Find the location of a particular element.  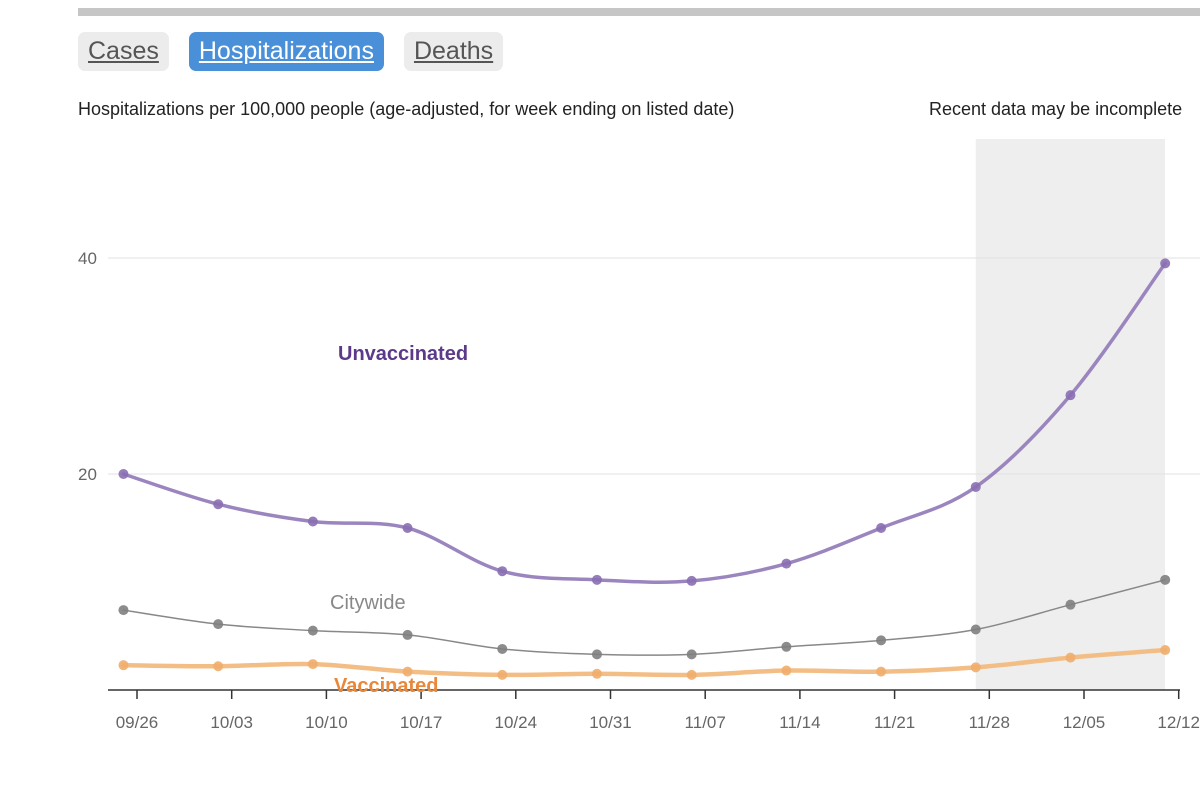

x-tick-label: 10/10 is located at coordinates (326, 722).